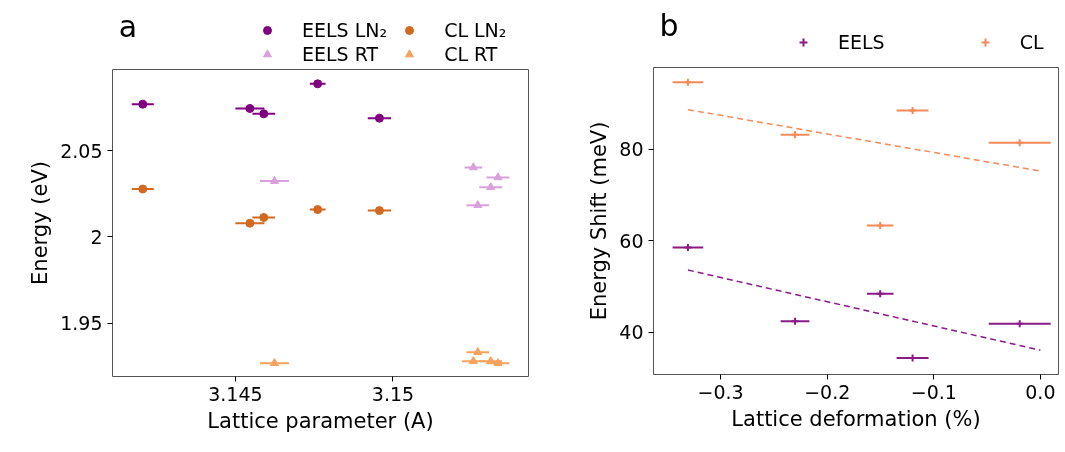 This screenshot has width=1065, height=452. Describe the element at coordinates (861, 42) in the screenshot. I see `legend-label: EELS` at that location.